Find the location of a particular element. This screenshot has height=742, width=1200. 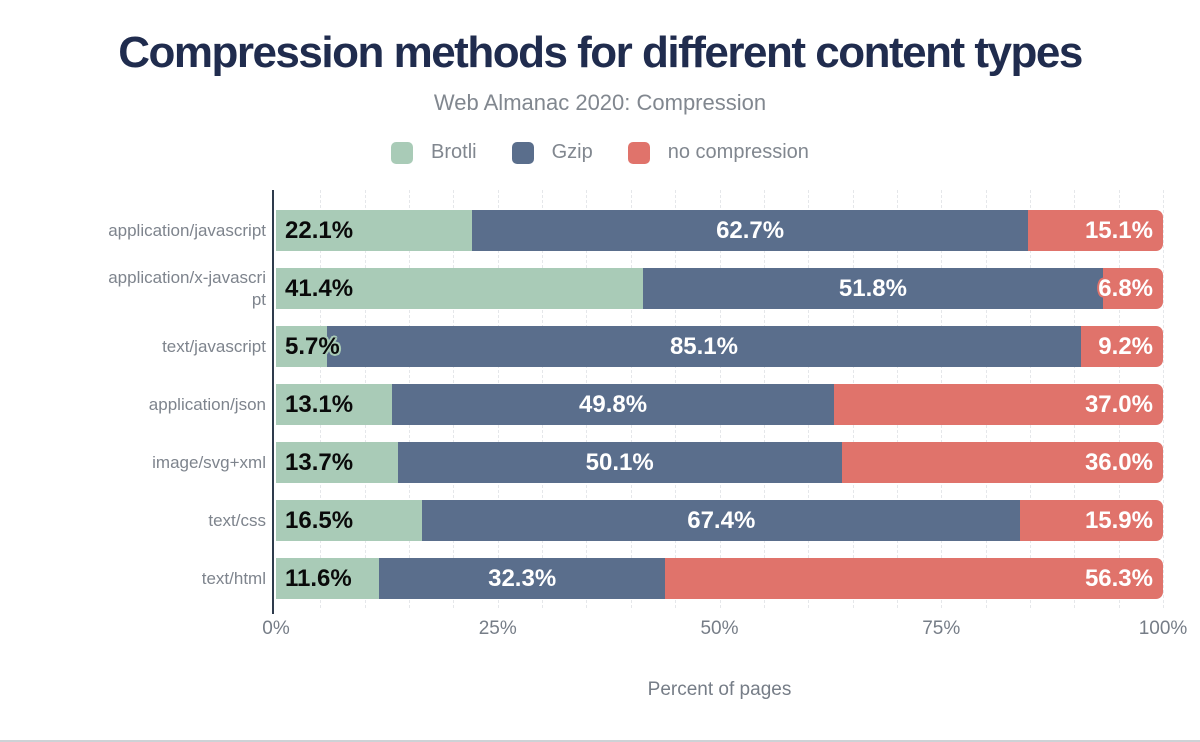

bar-track: 11.6% 32.3% 56.3% is located at coordinates (719, 578).